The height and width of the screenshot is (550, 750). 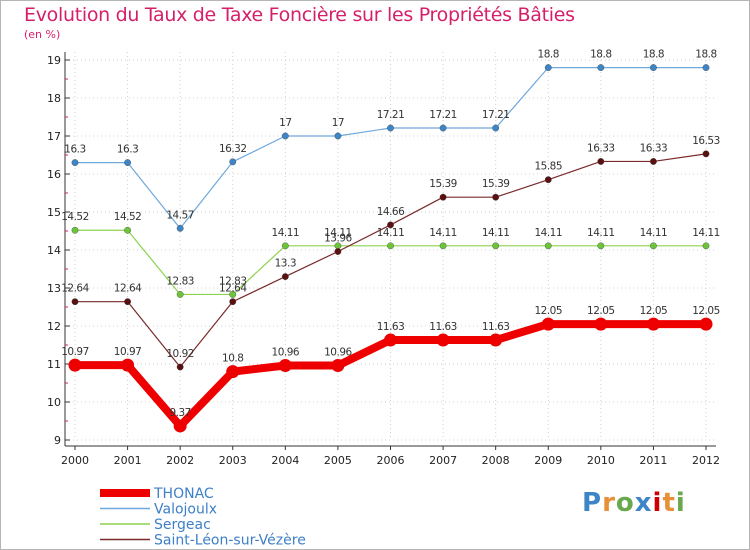 I want to click on x-tick-label: 2011, so click(x=653, y=460).